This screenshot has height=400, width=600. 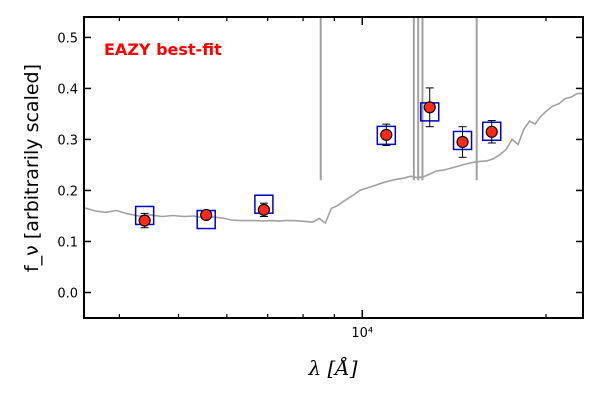 What do you see at coordinates (362, 333) in the screenshot?
I see `x-tick-label: 10⁴` at bounding box center [362, 333].